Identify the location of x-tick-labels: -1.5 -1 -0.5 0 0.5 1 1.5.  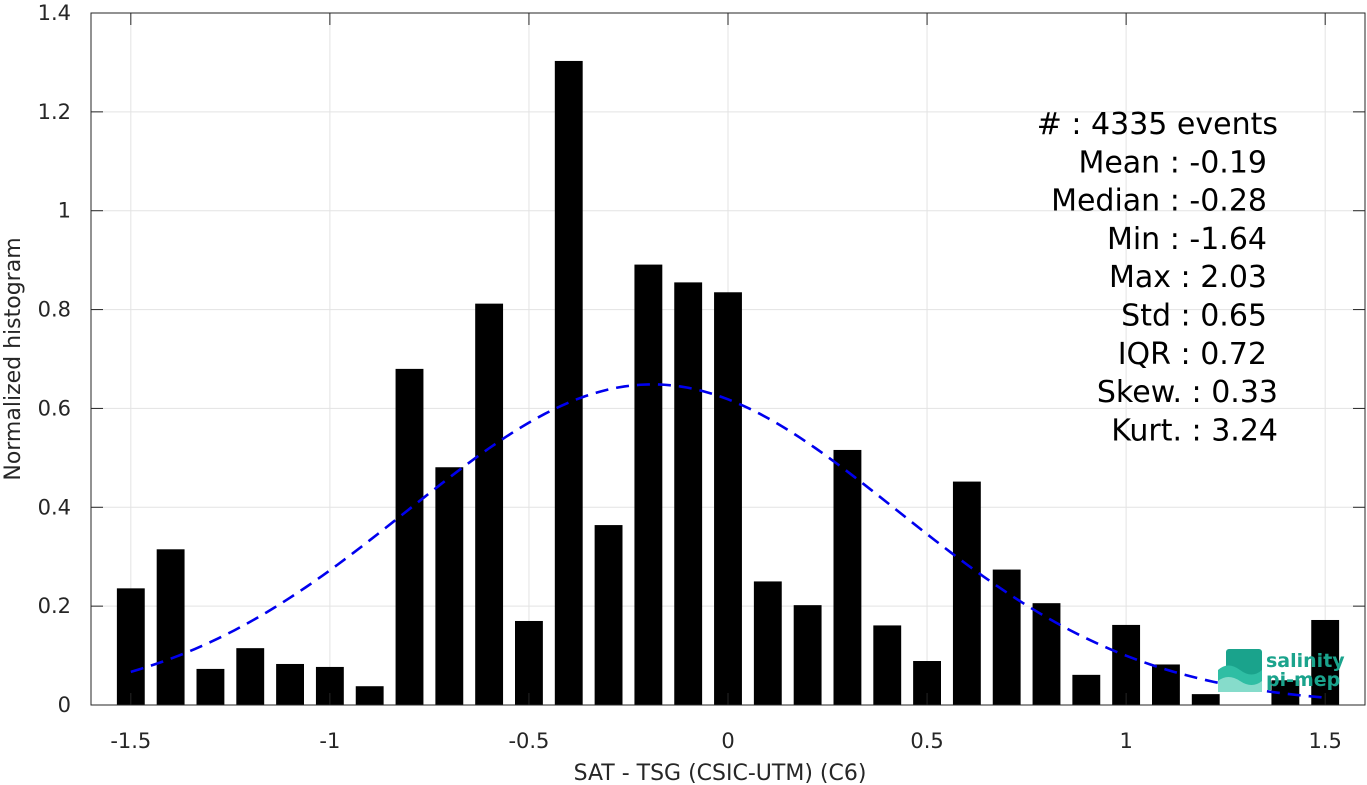
(726, 741).